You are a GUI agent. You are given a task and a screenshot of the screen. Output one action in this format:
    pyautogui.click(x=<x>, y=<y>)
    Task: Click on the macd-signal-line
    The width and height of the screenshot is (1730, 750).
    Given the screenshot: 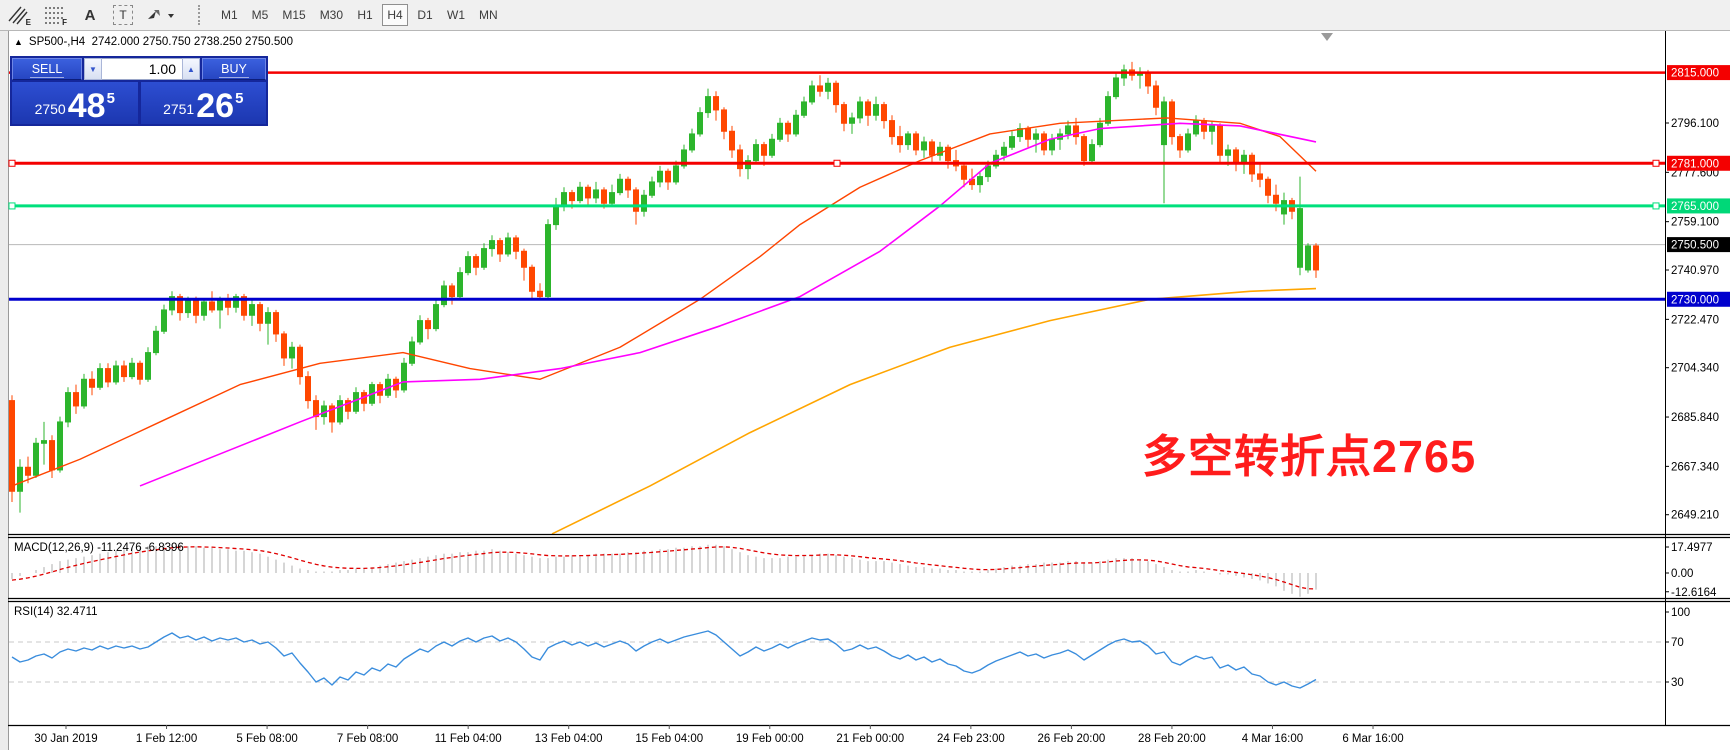 What is the action you would take?
    pyautogui.click(x=664, y=568)
    